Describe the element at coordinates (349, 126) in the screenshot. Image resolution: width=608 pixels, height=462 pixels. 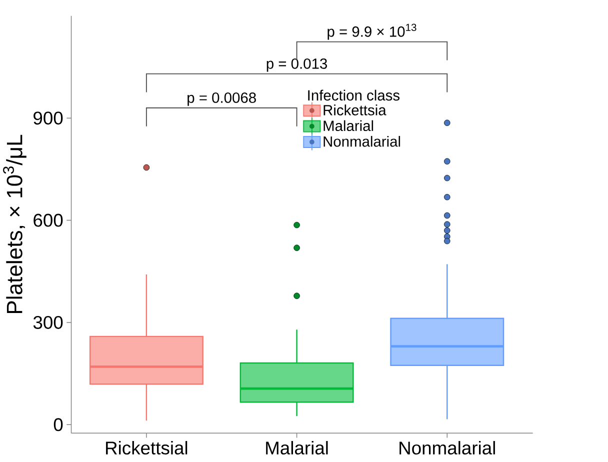
I see `legend-label: Malarial` at that location.